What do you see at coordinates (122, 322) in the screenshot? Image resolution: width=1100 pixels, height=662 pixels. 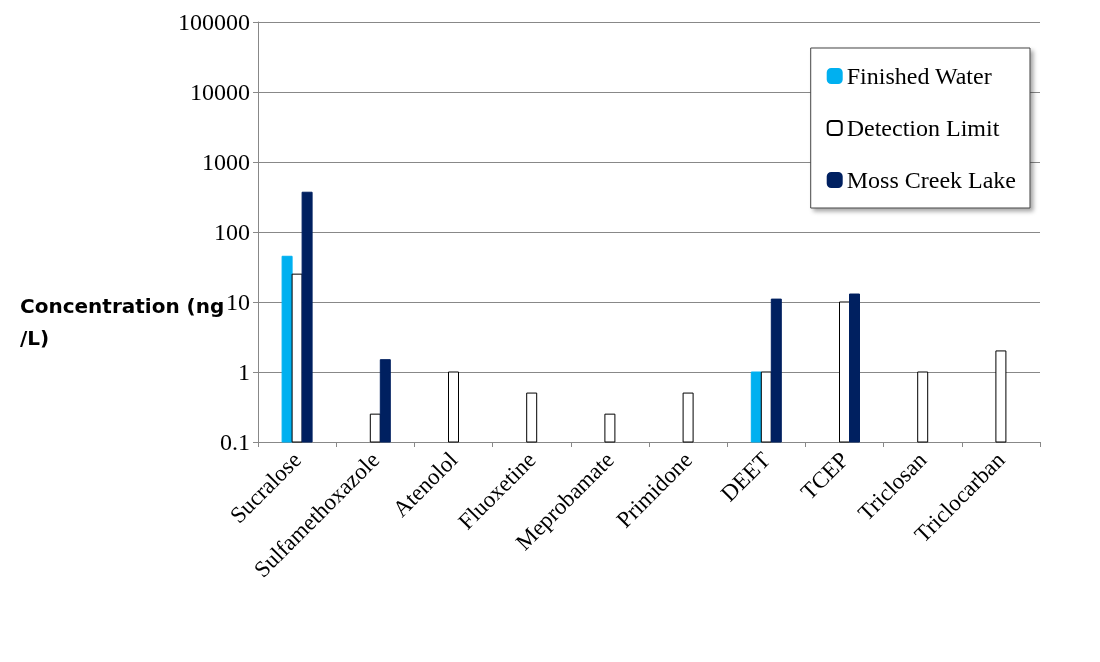 I see `y-axis-title: Concentration (ng/L)` at bounding box center [122, 322].